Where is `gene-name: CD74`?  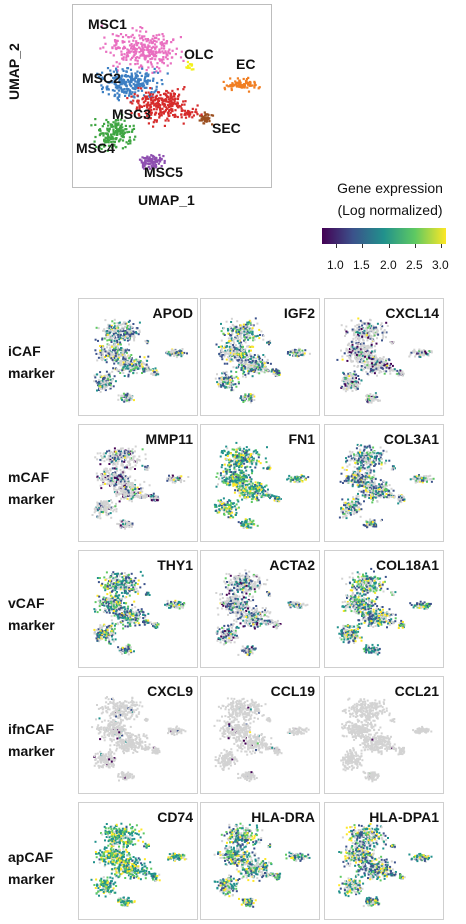
gene-name: CD74 is located at coordinates (175, 817).